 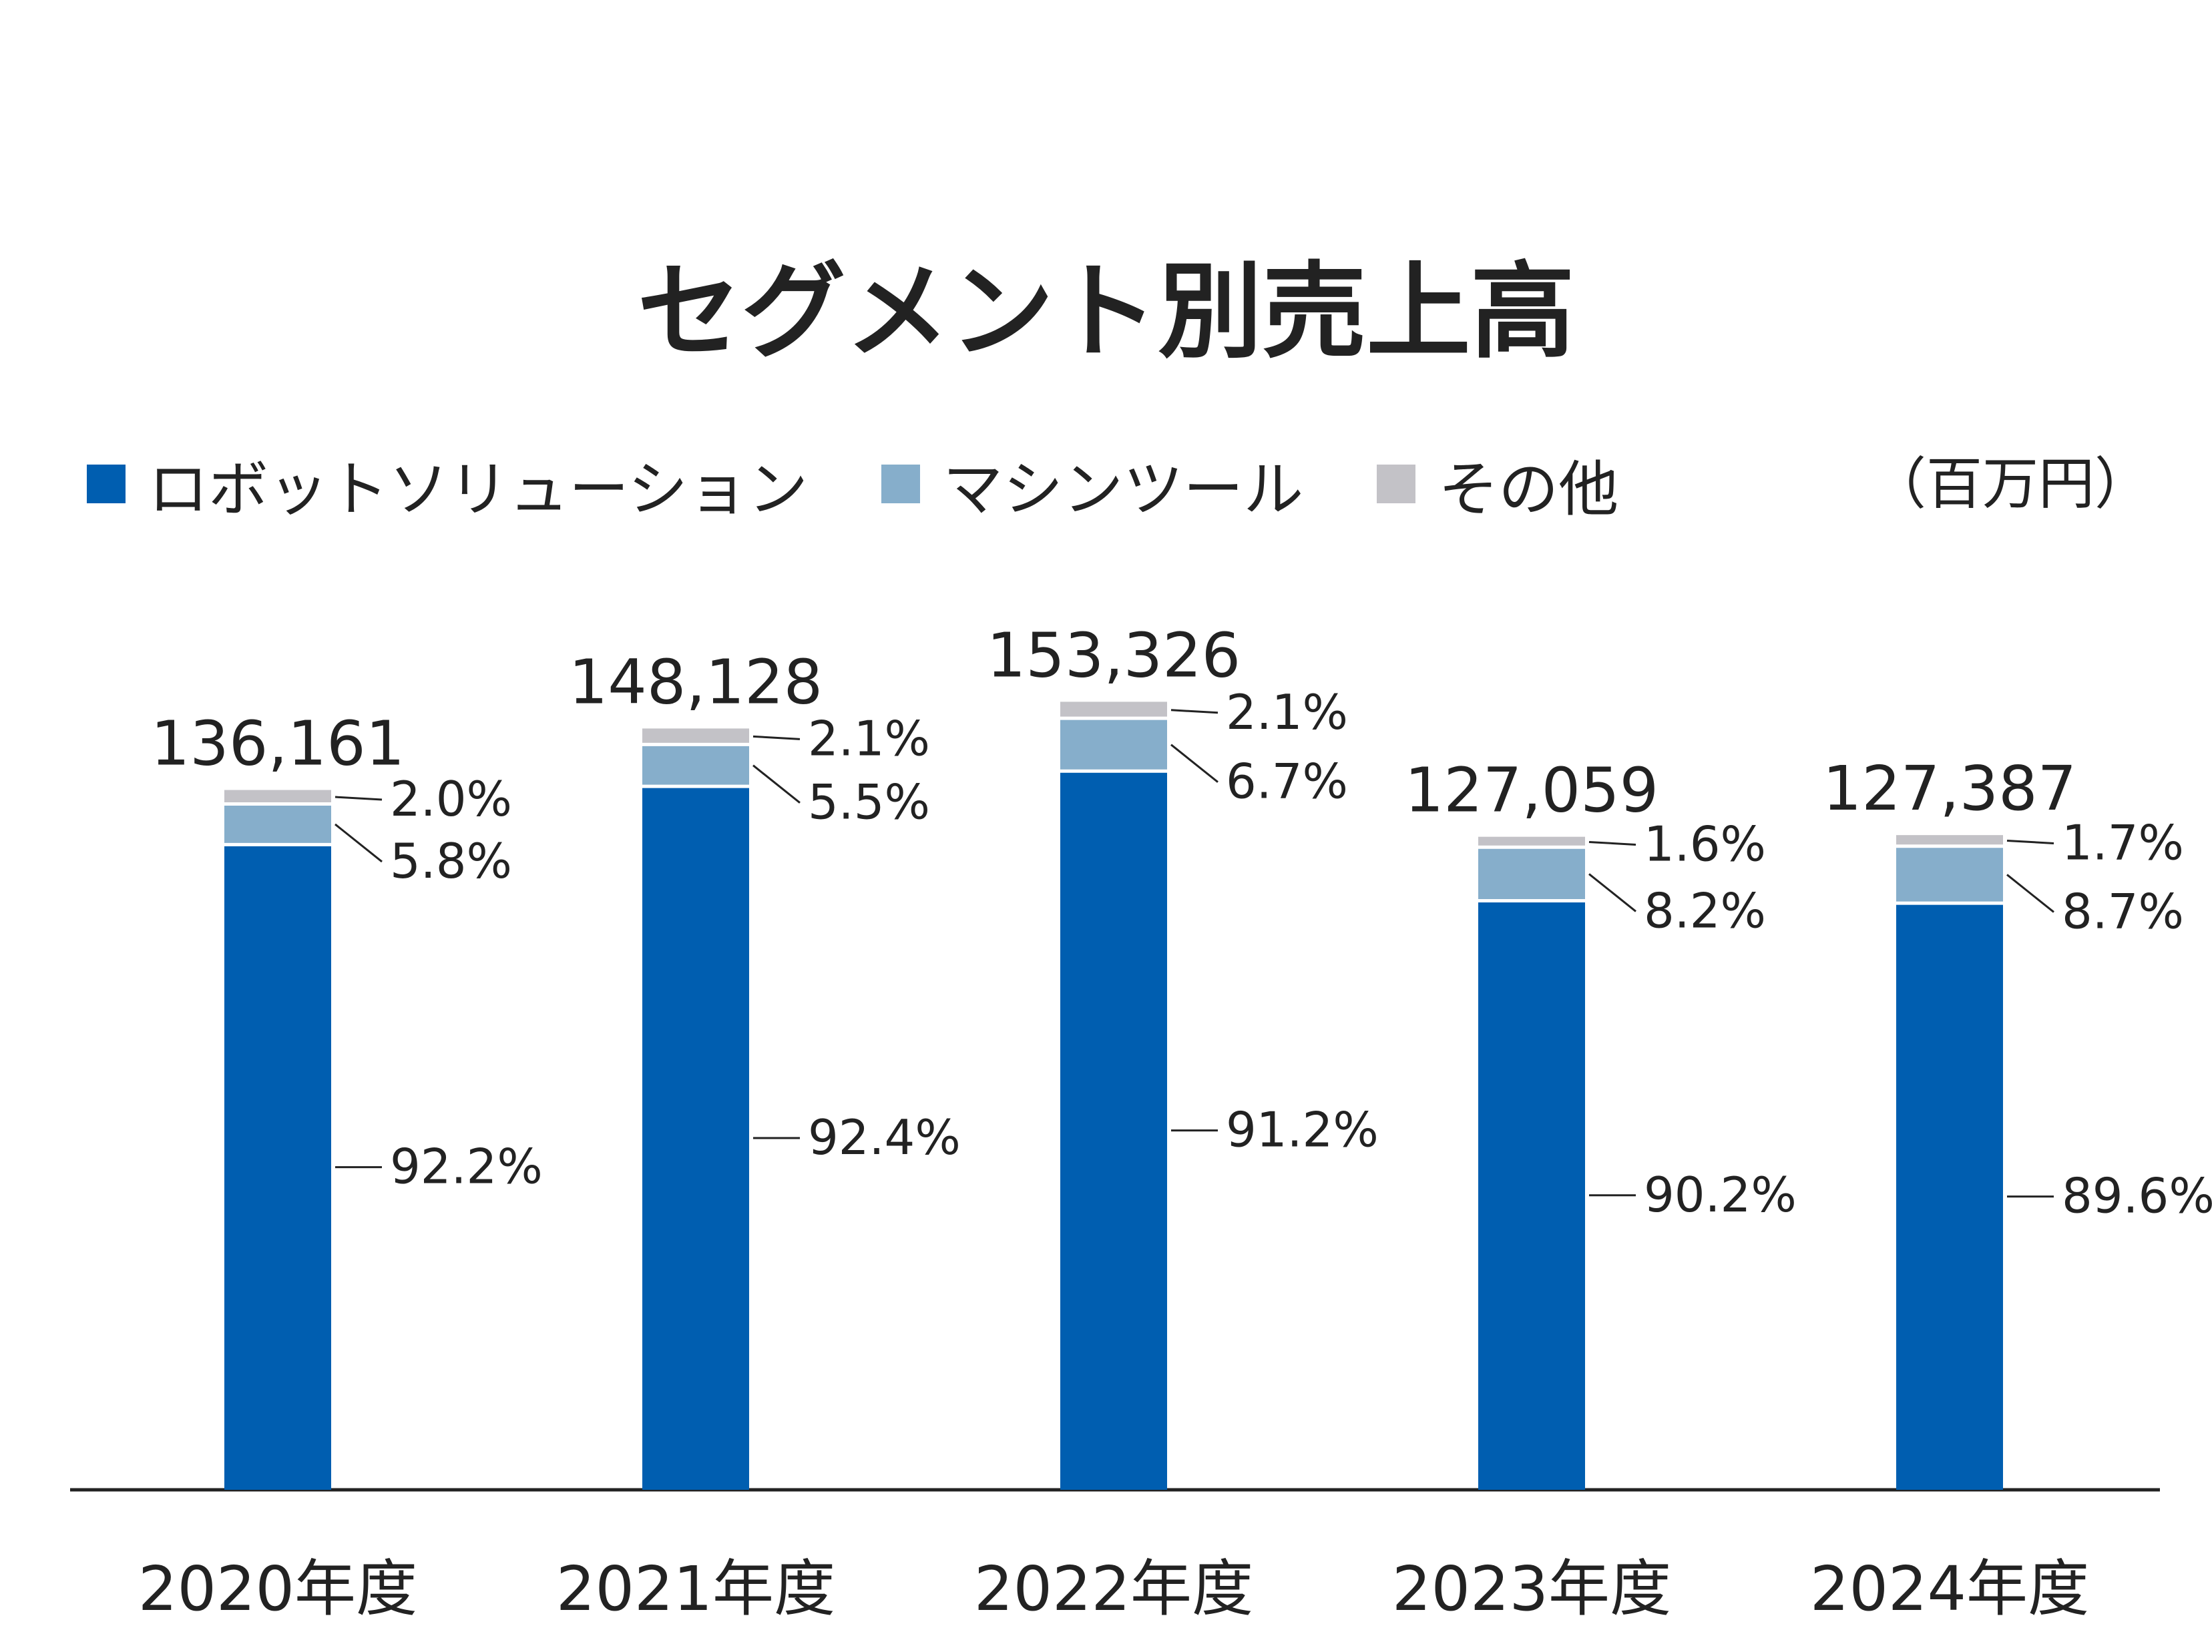 I want to click on total-label-1: 136,161, so click(x=278, y=744).